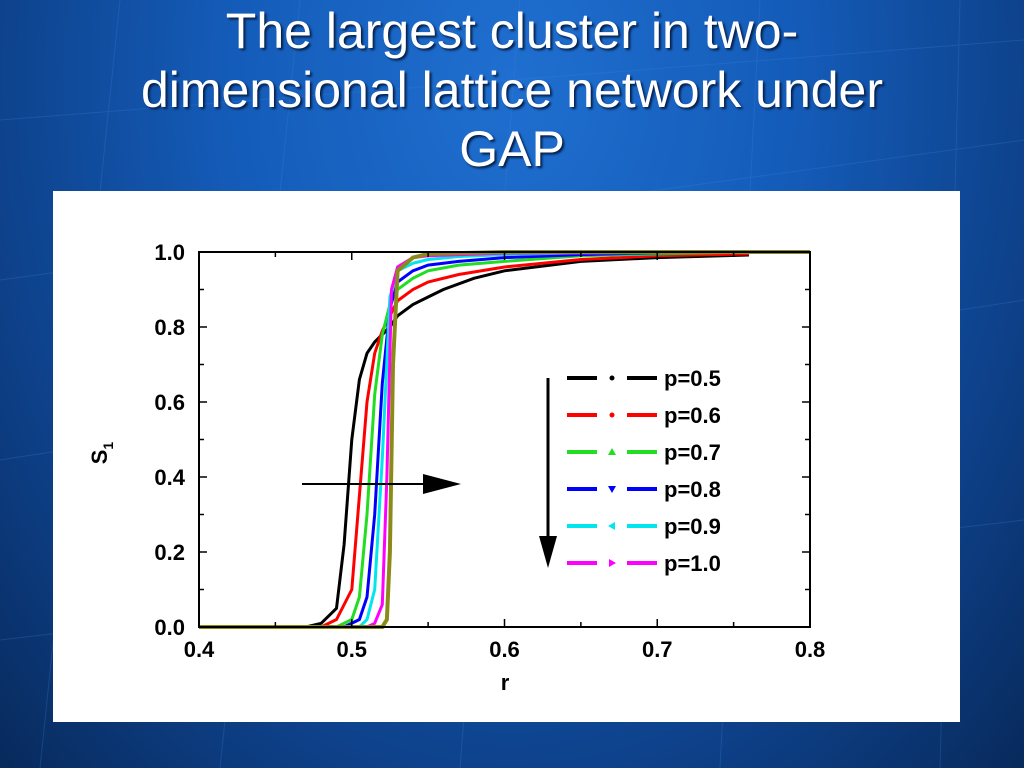 The width and height of the screenshot is (1024, 768). What do you see at coordinates (108, 446) in the screenshot?
I see `y-axis-label-subscript: 1` at bounding box center [108, 446].